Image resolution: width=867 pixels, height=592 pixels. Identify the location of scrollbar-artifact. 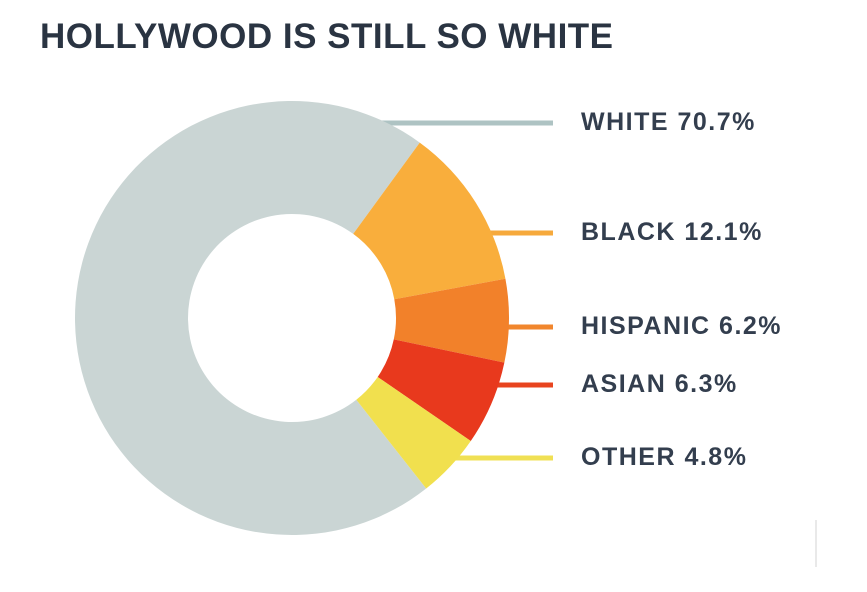
(816, 543).